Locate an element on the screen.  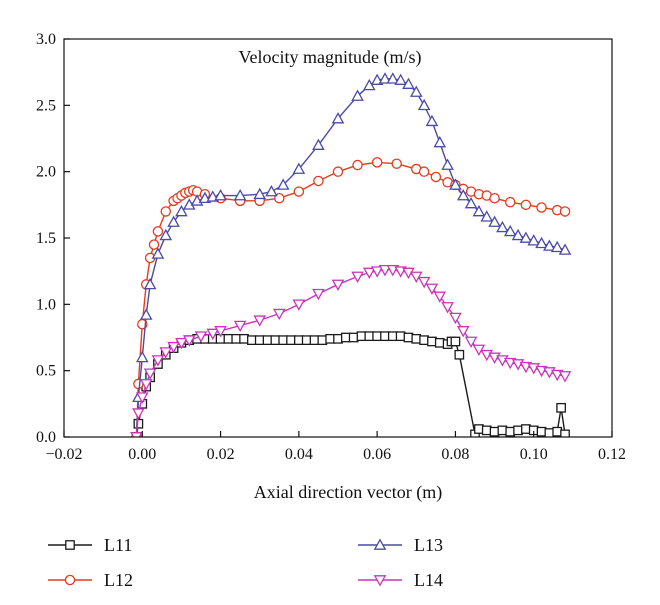
legend-label: L14 is located at coordinates (428, 580).